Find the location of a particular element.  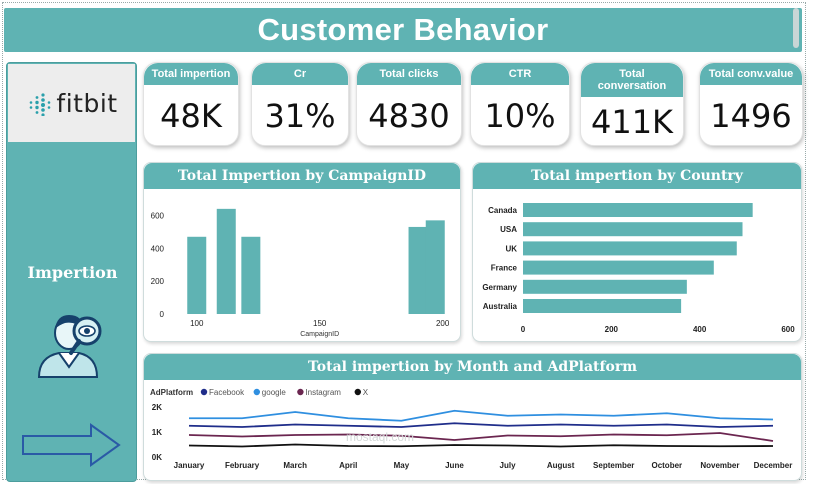

x-tick-label: August is located at coordinates (561, 465).